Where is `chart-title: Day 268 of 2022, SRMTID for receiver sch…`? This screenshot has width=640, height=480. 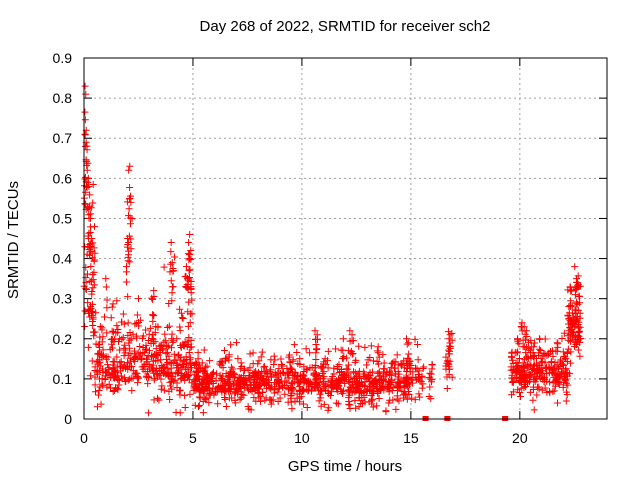 chart-title: Day 268 of 2022, SRMTID for receiver sch… is located at coordinates (345, 26).